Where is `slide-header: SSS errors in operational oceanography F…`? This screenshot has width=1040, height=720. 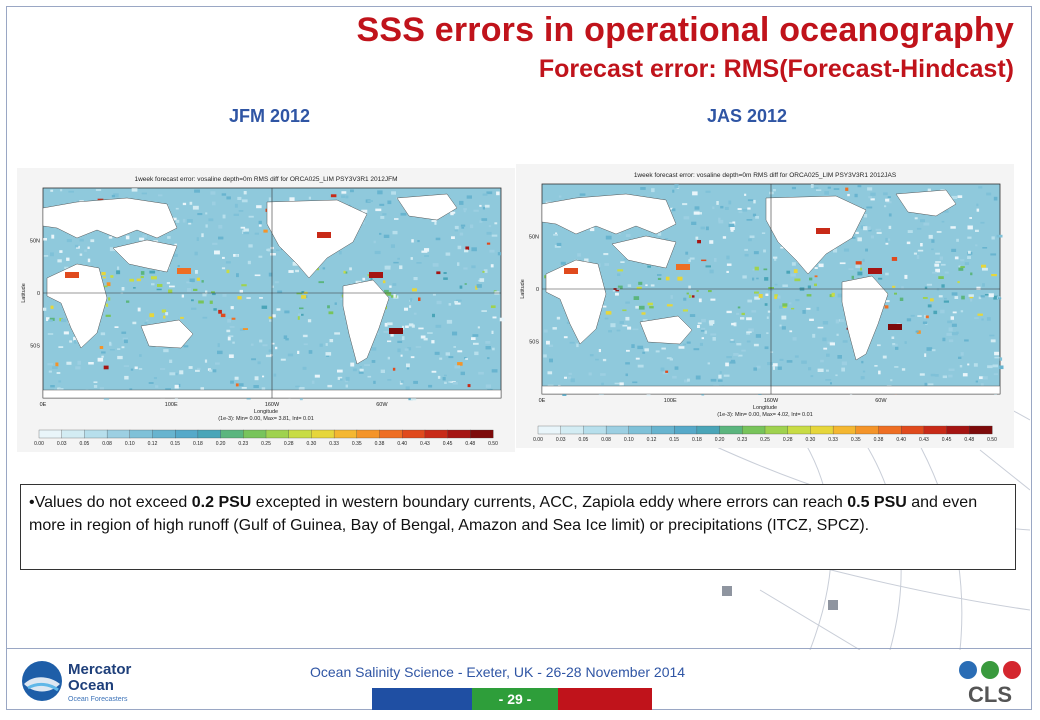 slide-header: SSS errors in operational oceanography F… is located at coordinates (685, 47).